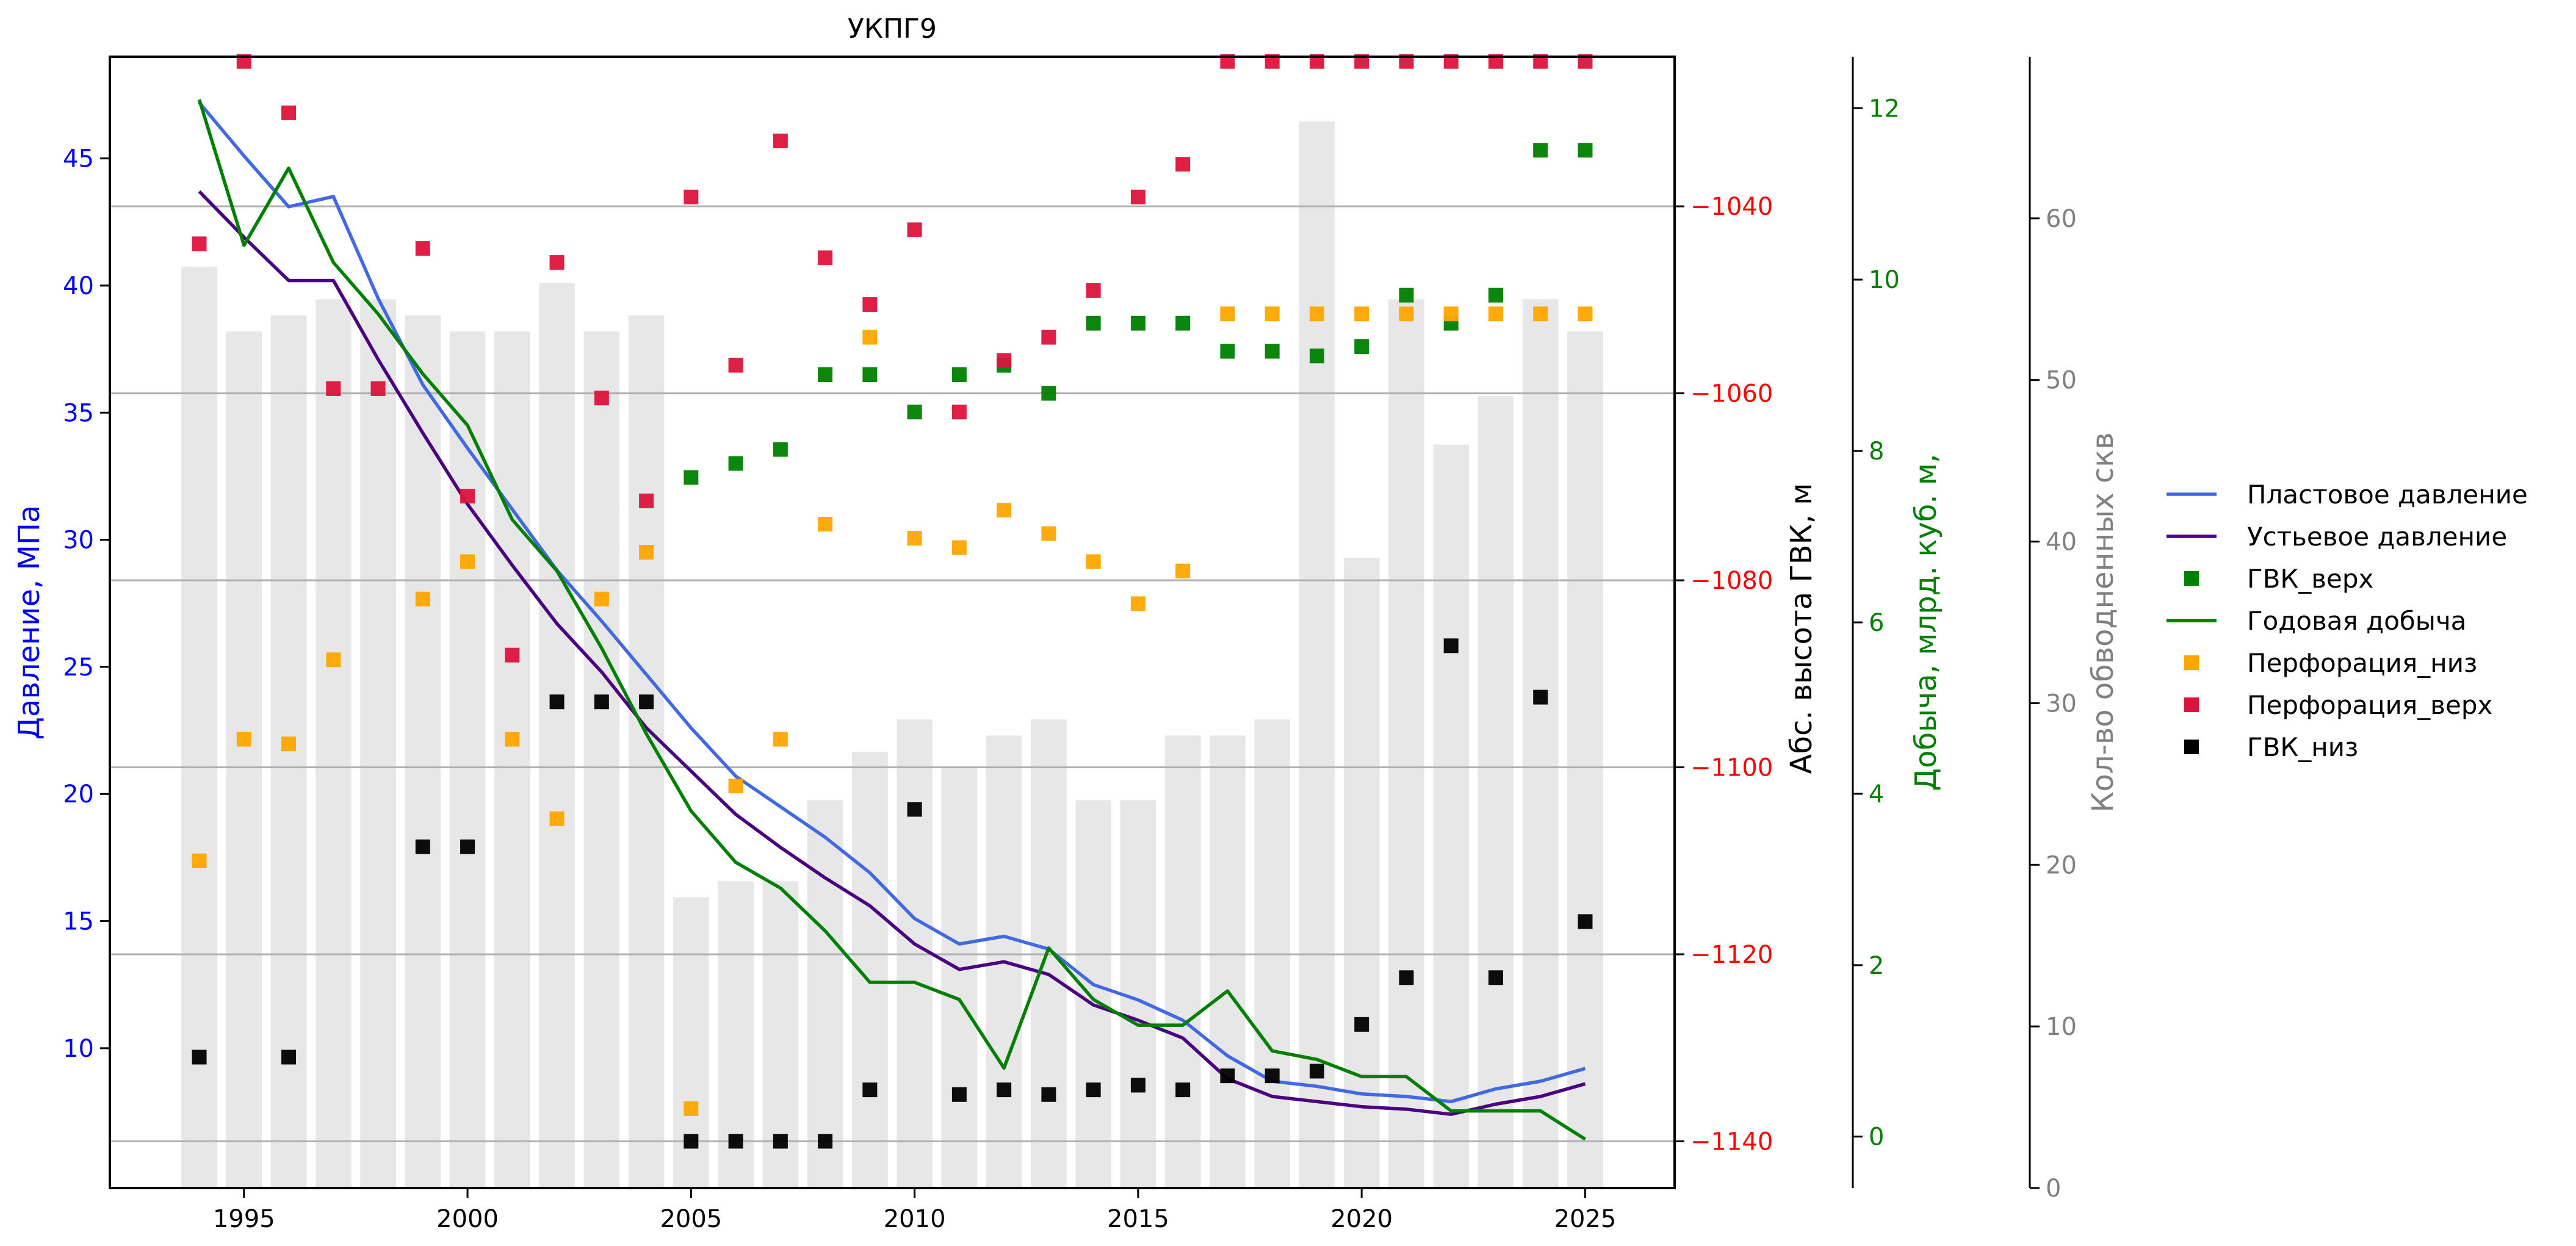 The image size is (2576, 1246). Describe the element at coordinates (2387, 495) in the screenshot. I see `legend-label: Пластовое давление` at that location.